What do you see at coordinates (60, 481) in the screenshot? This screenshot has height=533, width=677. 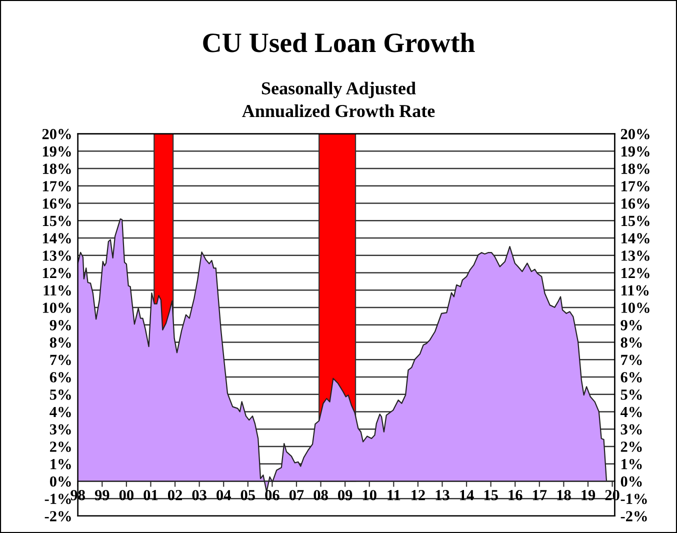 I see `y-tick-label: 0%` at bounding box center [60, 481].